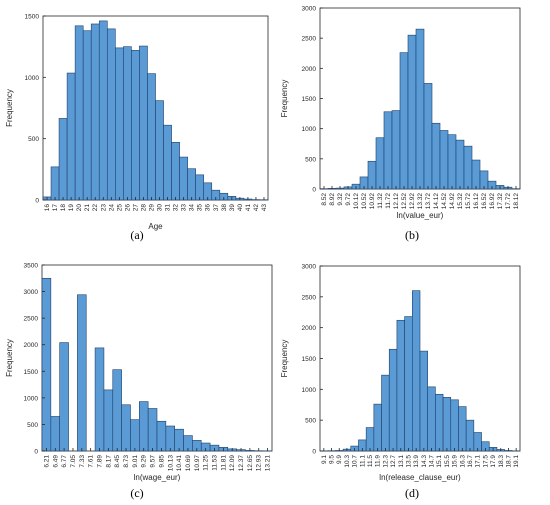 The image size is (550, 505). Describe the element at coordinates (393, 461) in the screenshot. I see `x-tick-label: 12.7` at that location.